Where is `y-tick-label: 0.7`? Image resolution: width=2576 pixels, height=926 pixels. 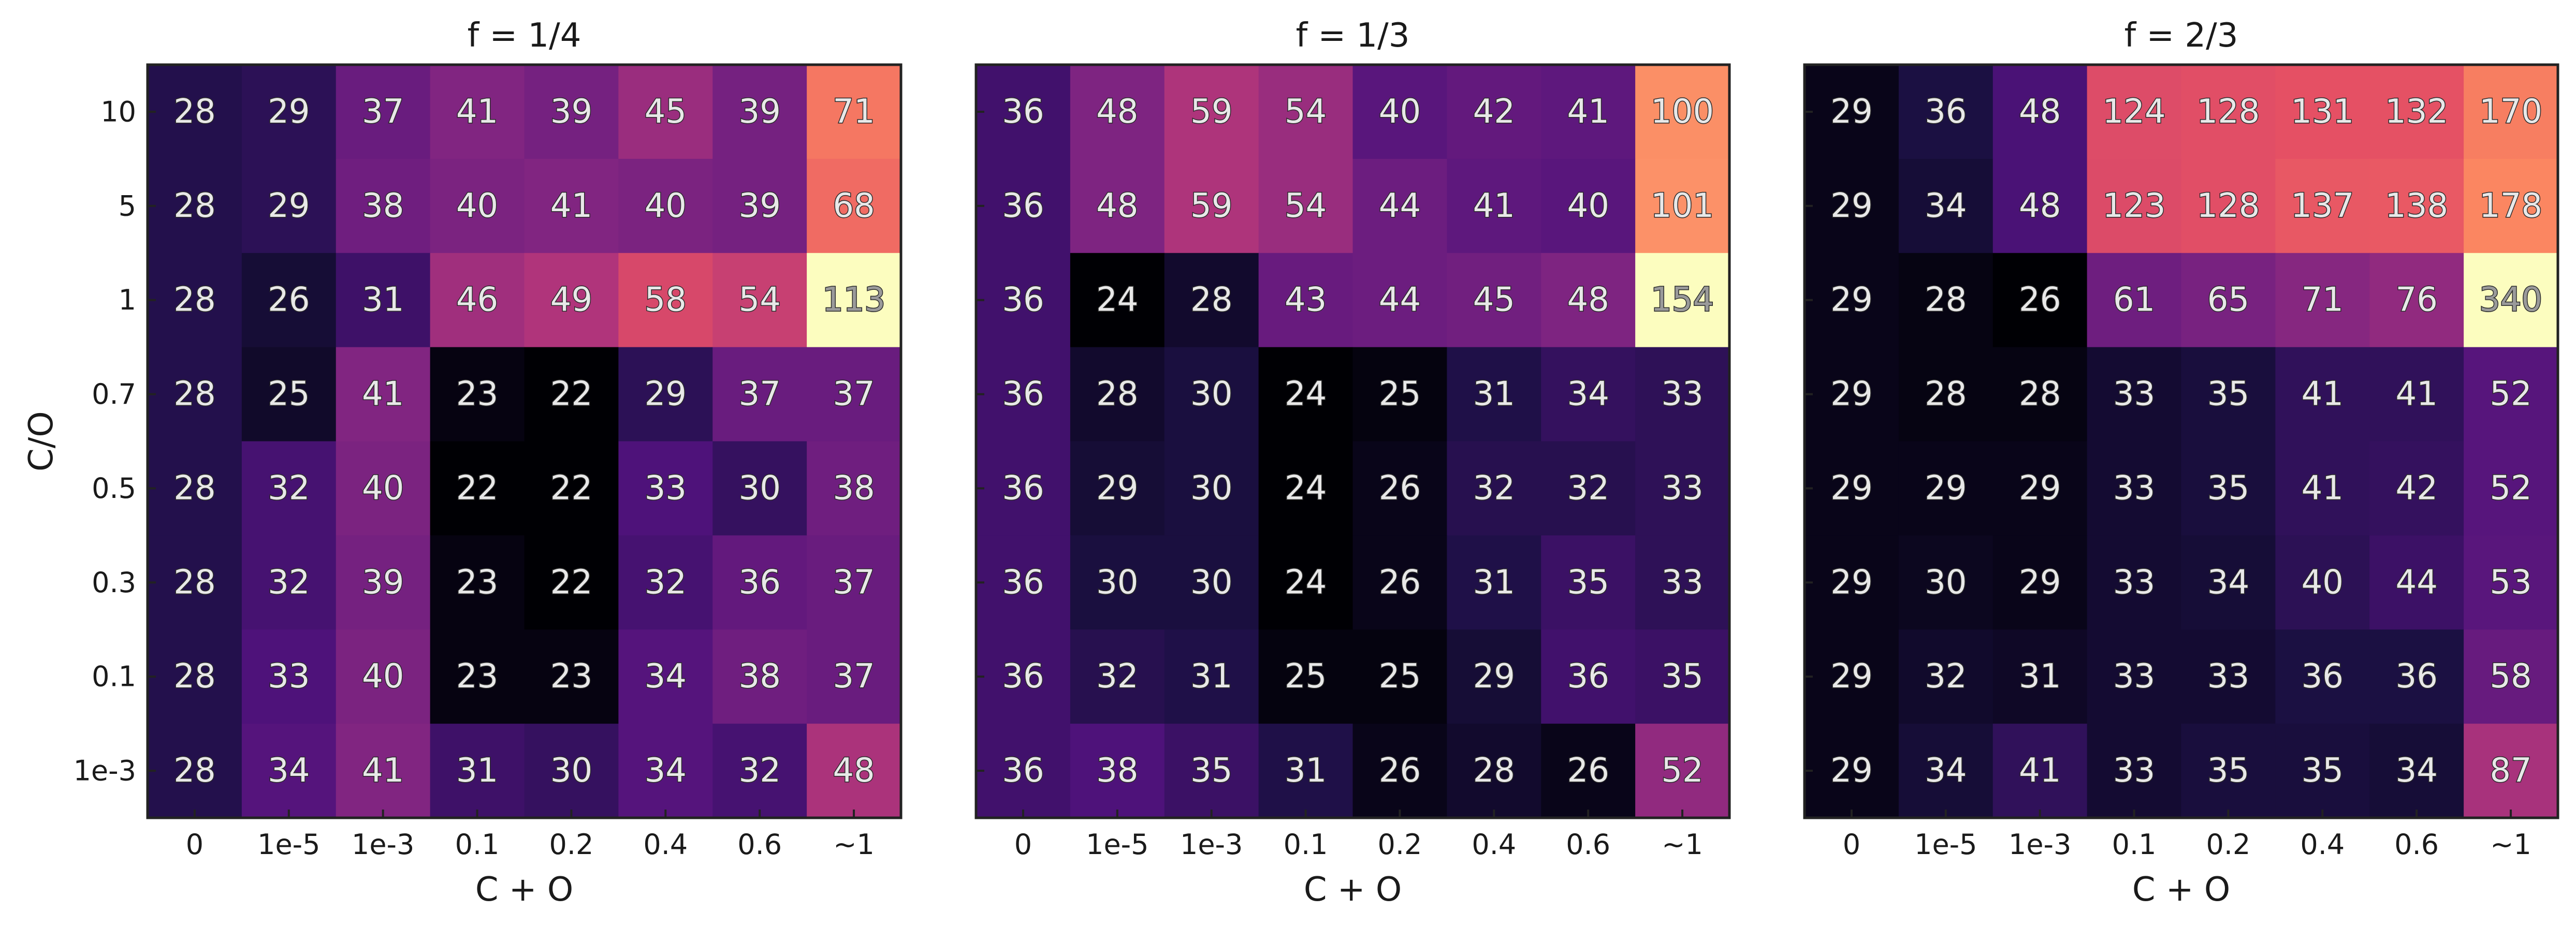
y-tick-label: 0.7 is located at coordinates (114, 394).